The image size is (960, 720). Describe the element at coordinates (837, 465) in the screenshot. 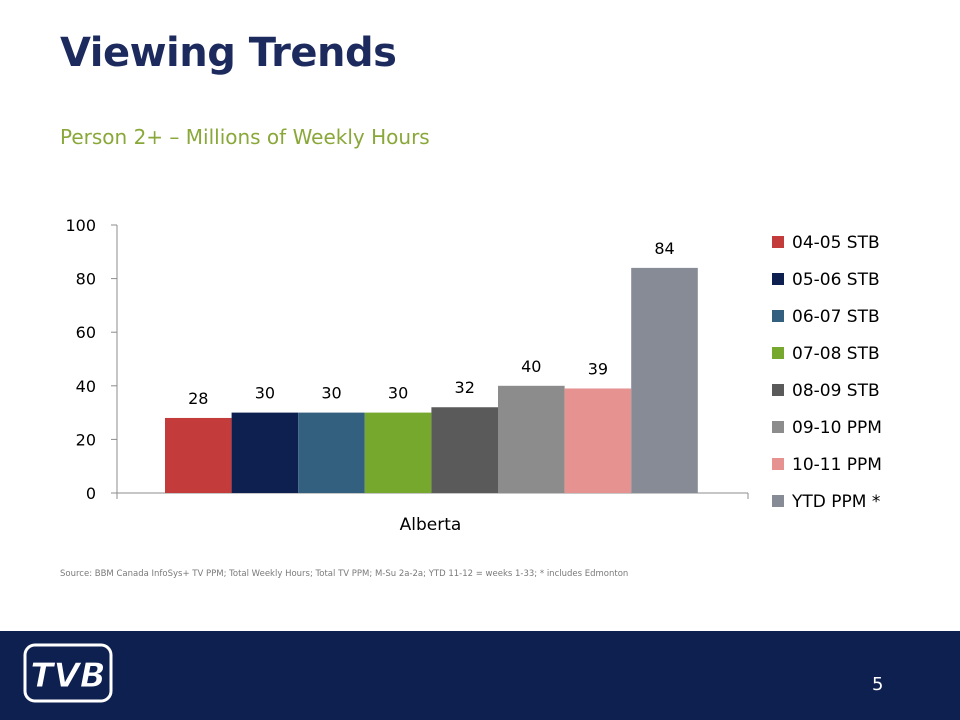

I see `legend-label: 10-11 PPM` at that location.